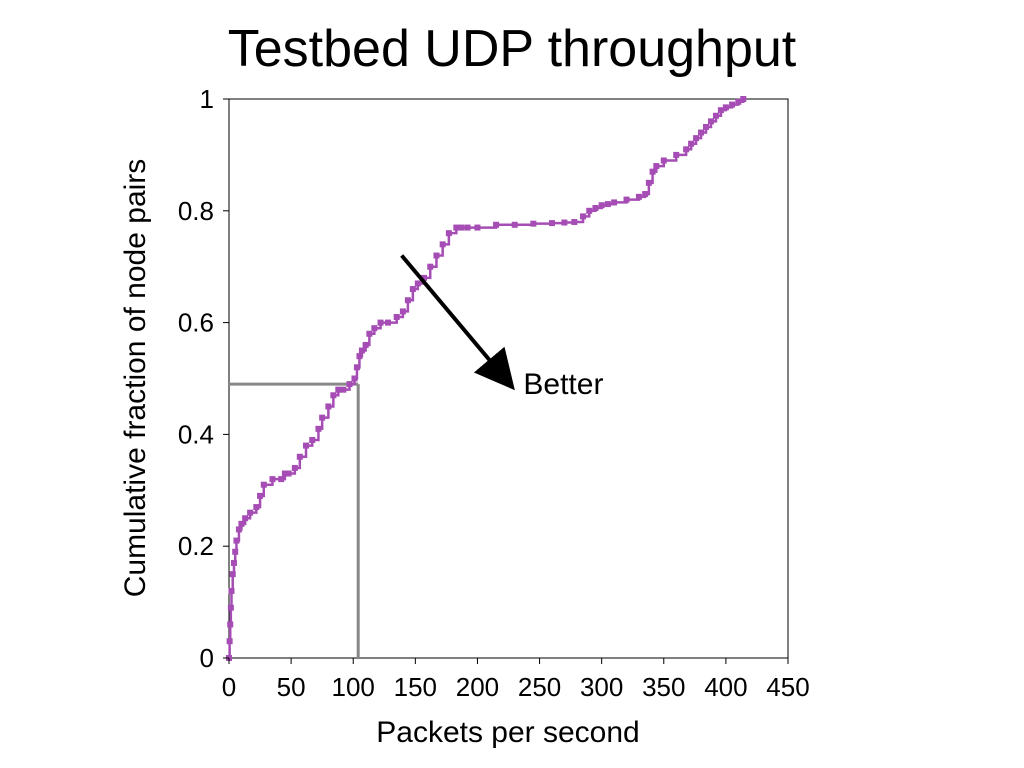  What do you see at coordinates (135, 378) in the screenshot?
I see `y-axis-label: Cumulative fraction of node pairs` at bounding box center [135, 378].